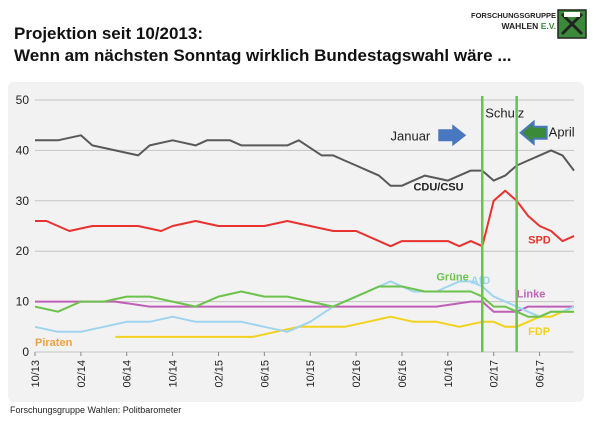  I want to click on arrow-left-icon, so click(533, 132).